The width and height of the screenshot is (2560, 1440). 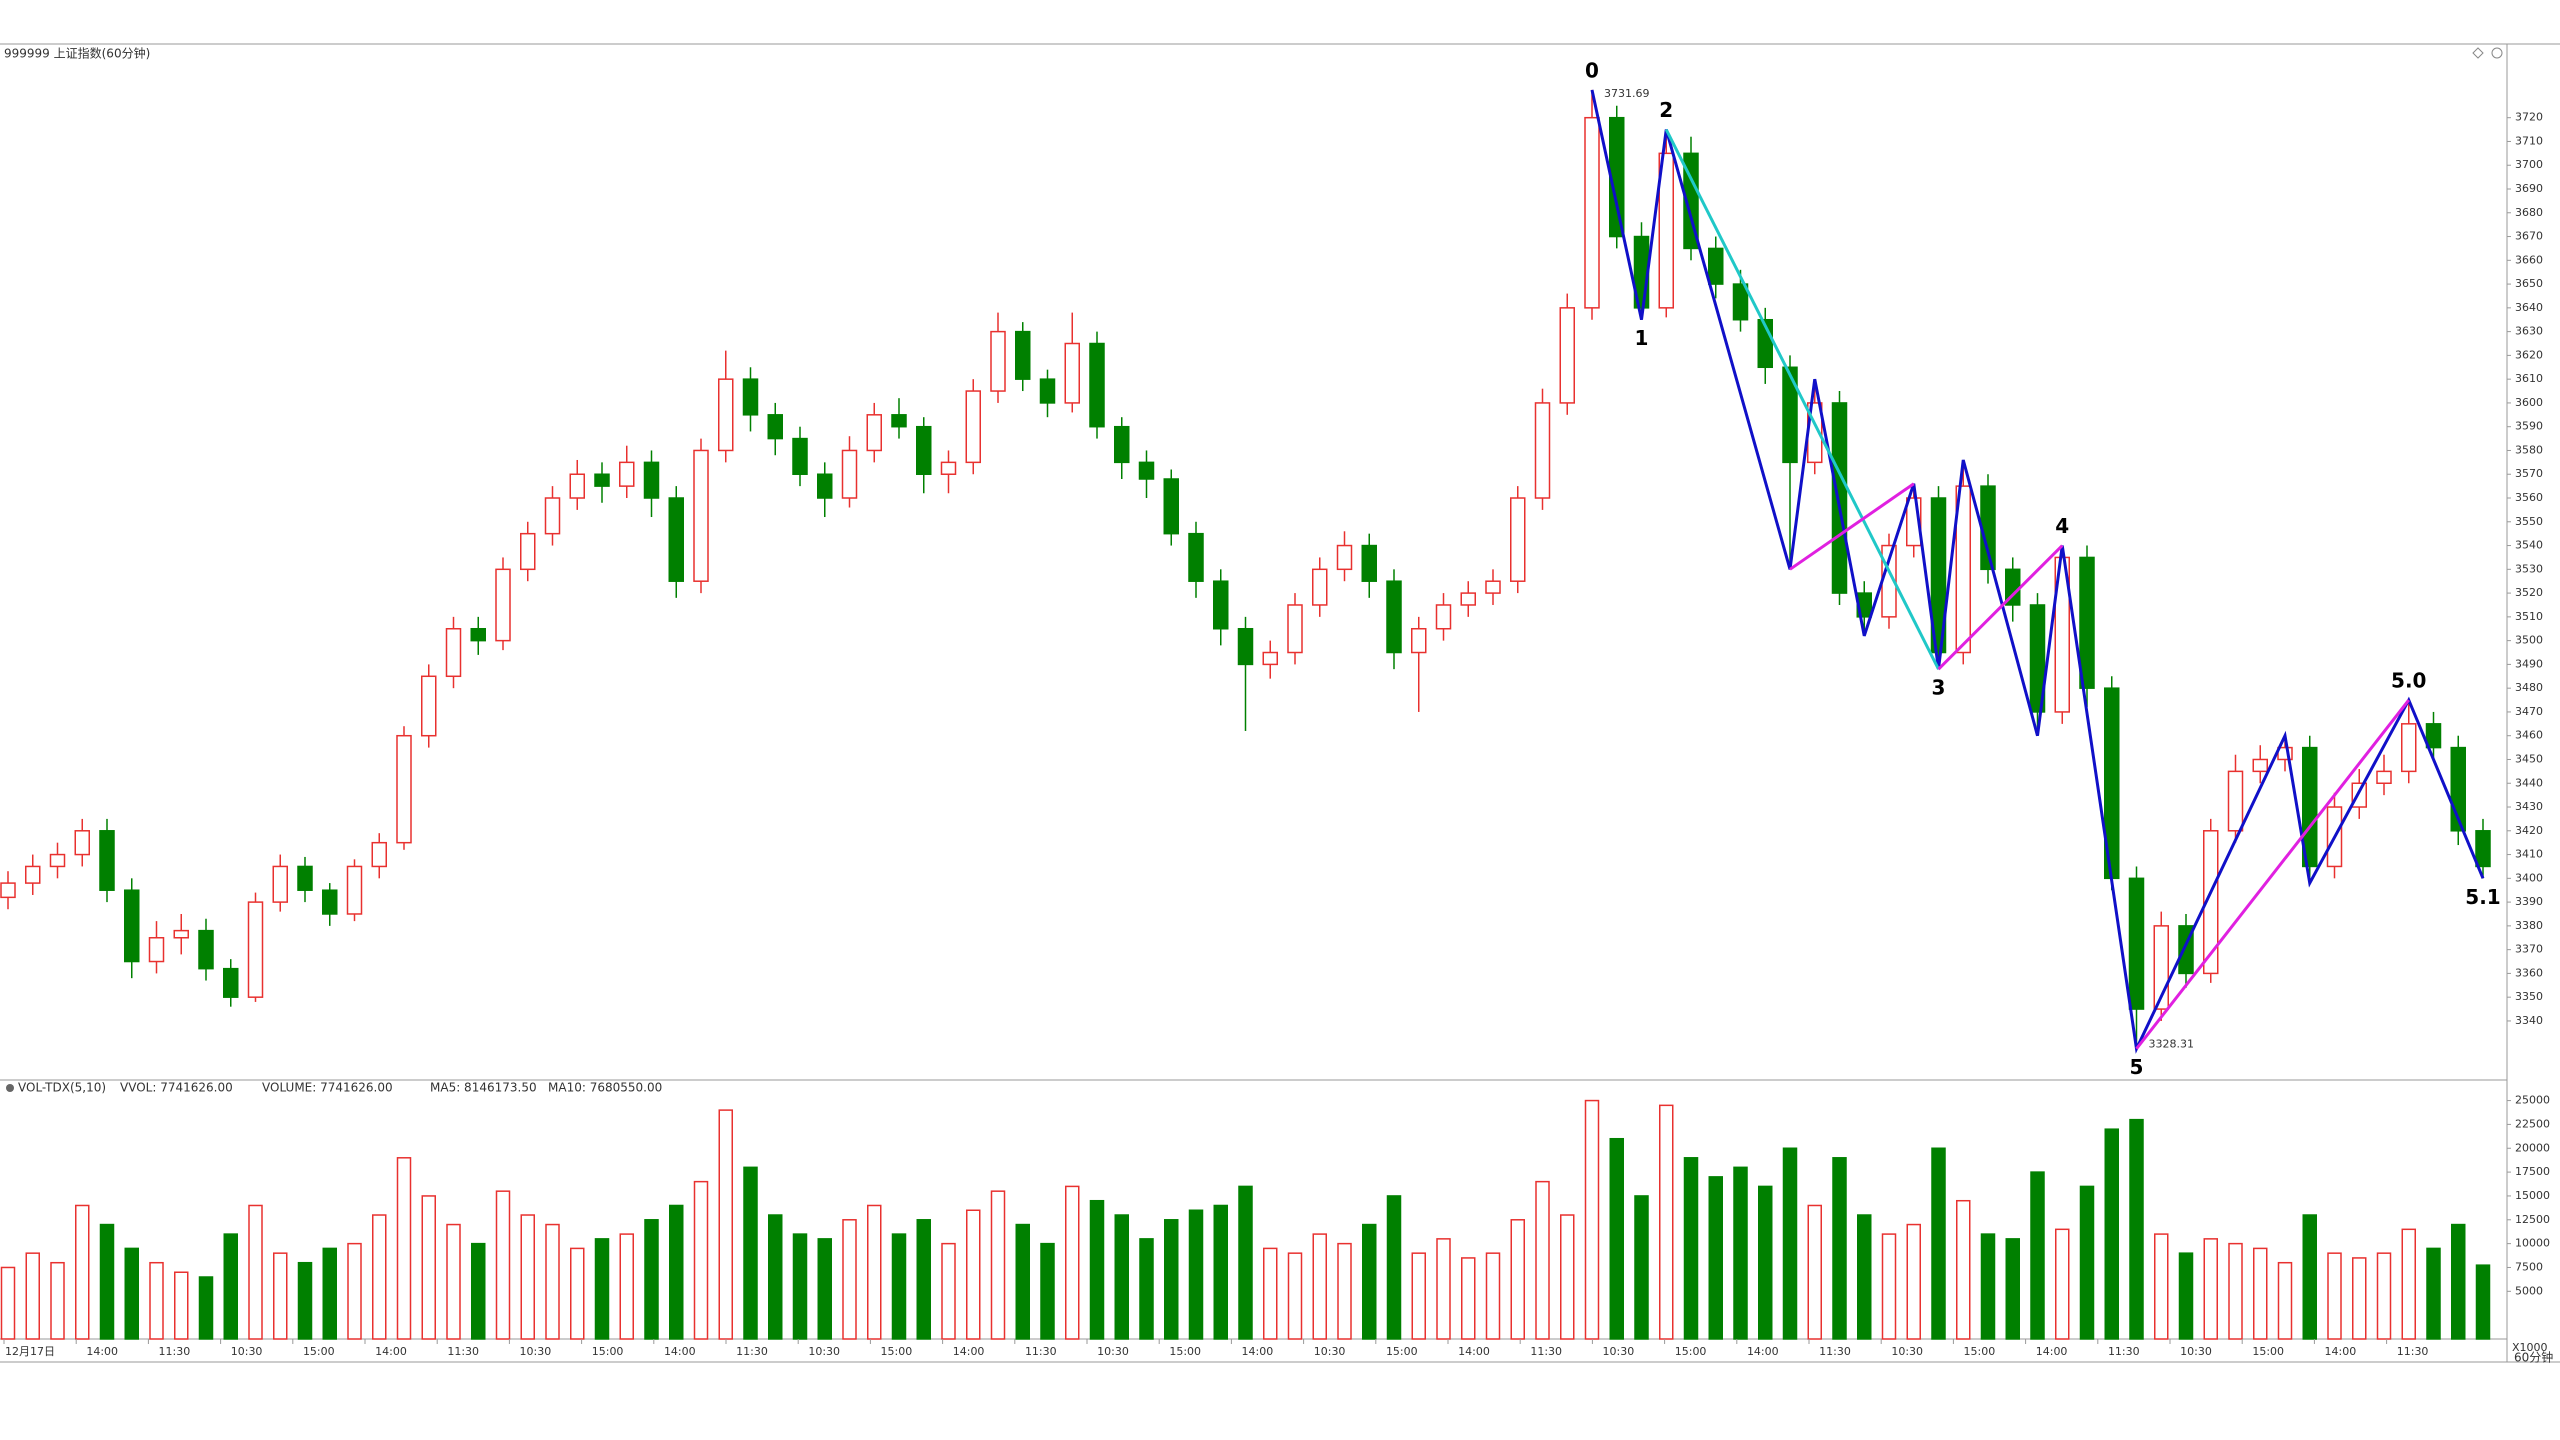 What do you see at coordinates (2529, 426) in the screenshot?
I see `y-tick-label: 3590` at bounding box center [2529, 426].